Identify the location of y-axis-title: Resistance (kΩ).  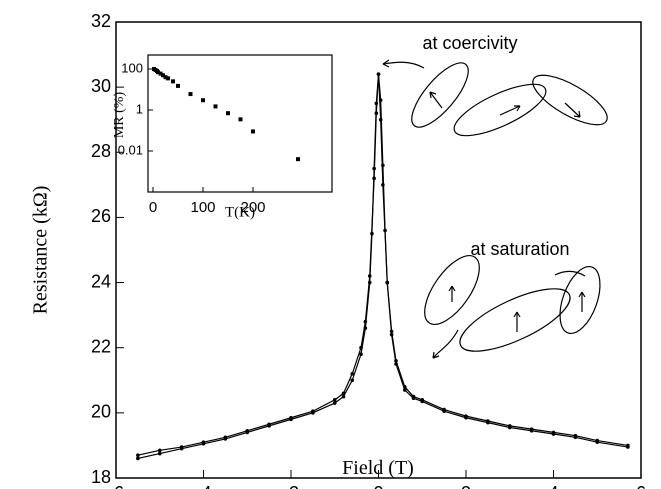
(41, 250).